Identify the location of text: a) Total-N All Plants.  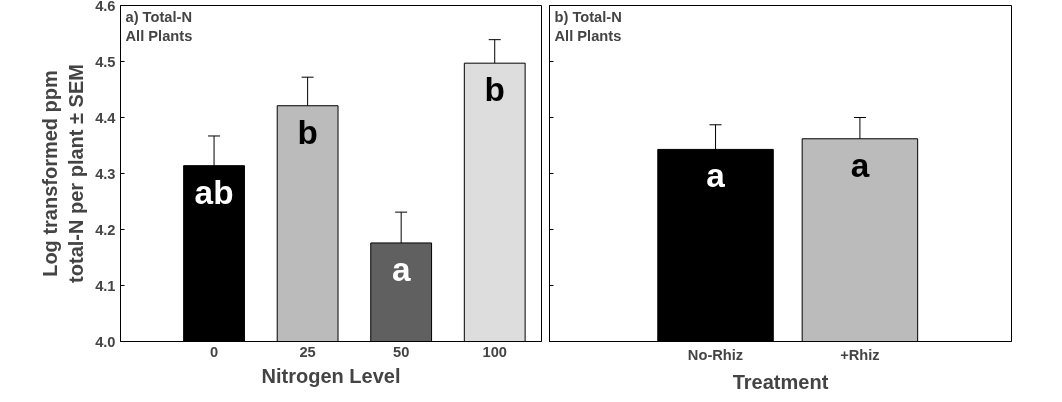
(159, 26).